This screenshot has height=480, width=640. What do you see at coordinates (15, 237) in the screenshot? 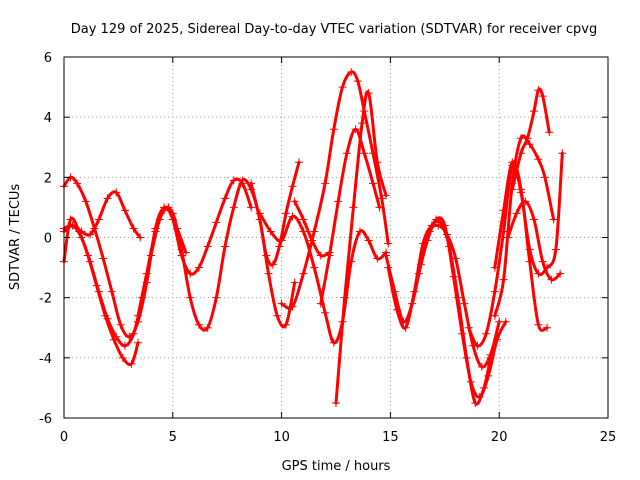
I see `y-axis-label: SDTVAR / TECUs` at bounding box center [15, 237].